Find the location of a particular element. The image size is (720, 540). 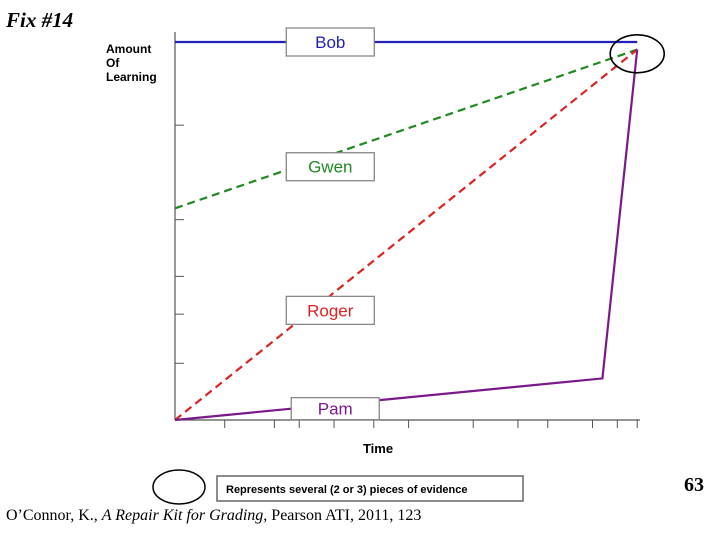

chart-annotations is located at coordinates (637, 53).